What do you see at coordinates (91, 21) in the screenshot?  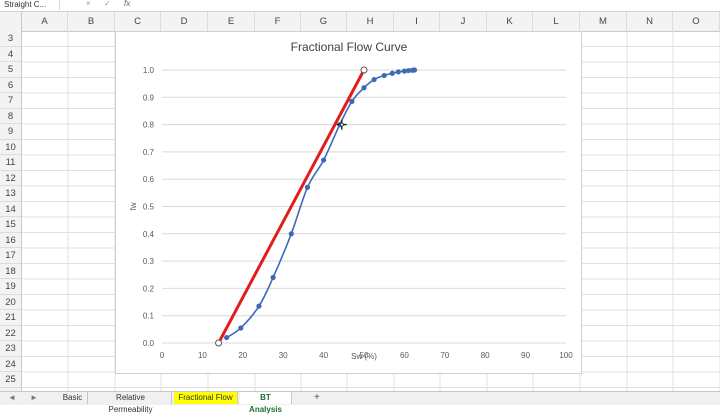 I see `column-header-b: B` at bounding box center [91, 21].